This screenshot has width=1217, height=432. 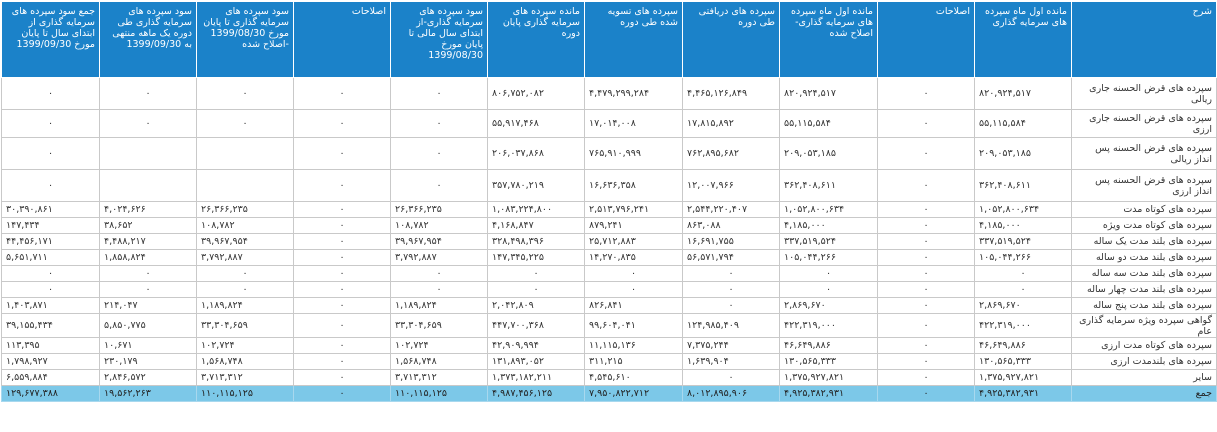 What do you see at coordinates (1144, 241) in the screenshot?
I see `row-label: سپرده های بلند مدت یک ساله` at bounding box center [1144, 241].